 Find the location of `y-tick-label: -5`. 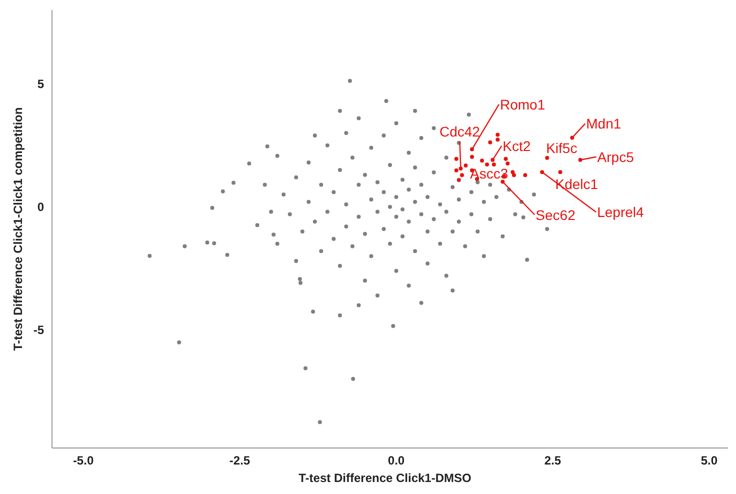

y-tick-label: -5 is located at coordinates (38, 330).